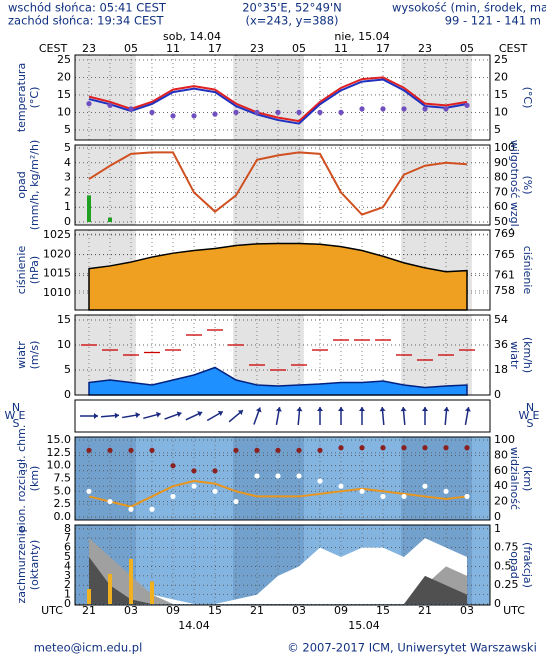 Image resolution: width=546 pixels, height=662 pixels. What do you see at coordinates (469, 8) in the screenshot?
I see `height-title: wysokość (min, środek, max)` at bounding box center [469, 8].